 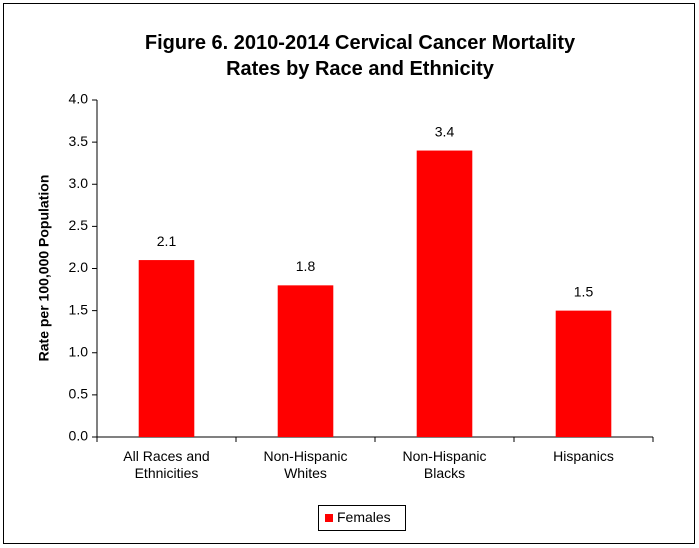 I want to click on y-tick-label: 2.5, so click(x=79, y=225).